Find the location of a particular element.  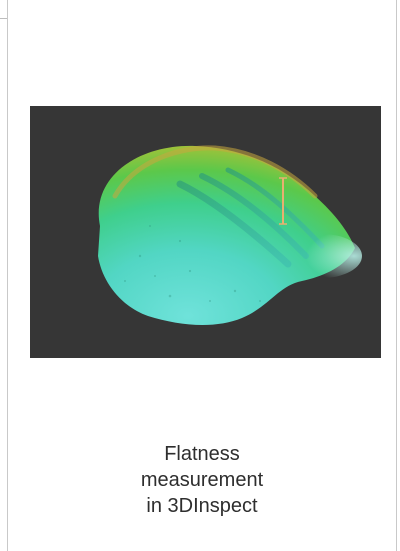

scan-speckles is located at coordinates (192, 263).